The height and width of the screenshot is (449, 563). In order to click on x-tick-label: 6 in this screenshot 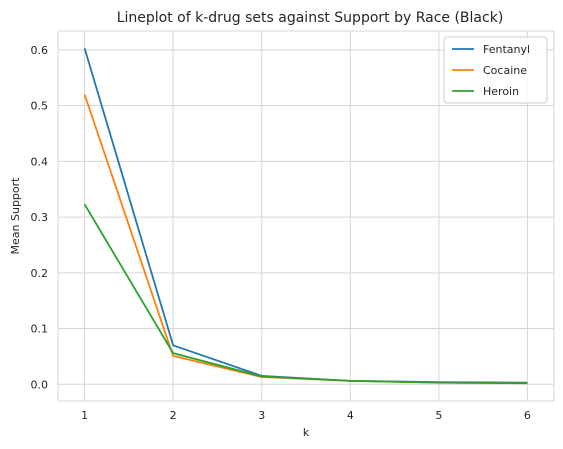, I will do `click(527, 415)`.